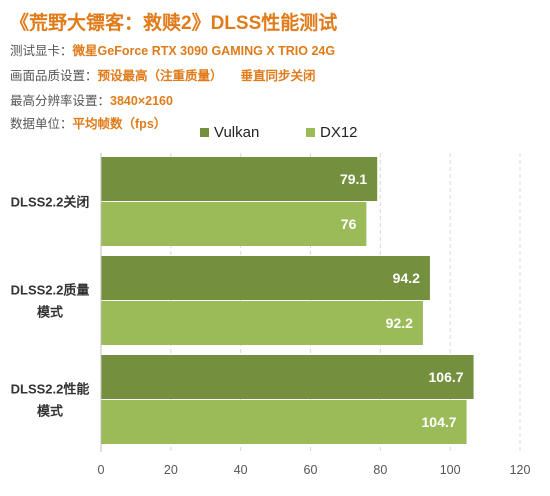 The height and width of the screenshot is (496, 550). I want to click on info-resolution-value: 3840×2160, so click(141, 101).